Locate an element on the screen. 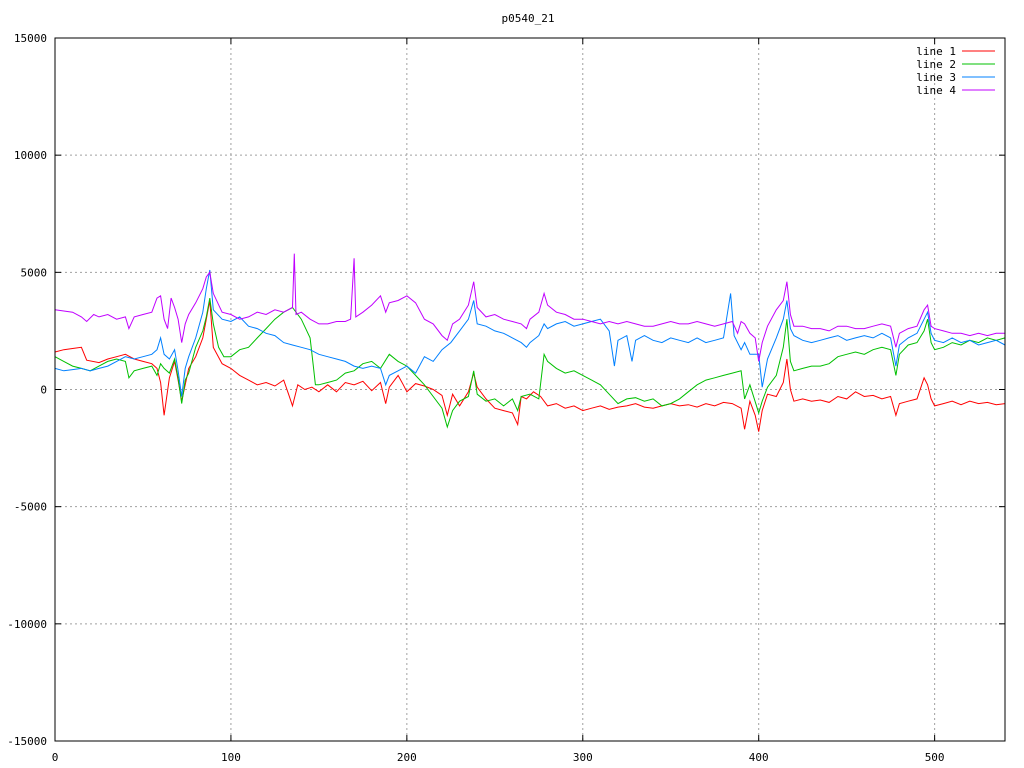 The height and width of the screenshot is (768, 1024). x-tick-label: 300 is located at coordinates (583, 757).